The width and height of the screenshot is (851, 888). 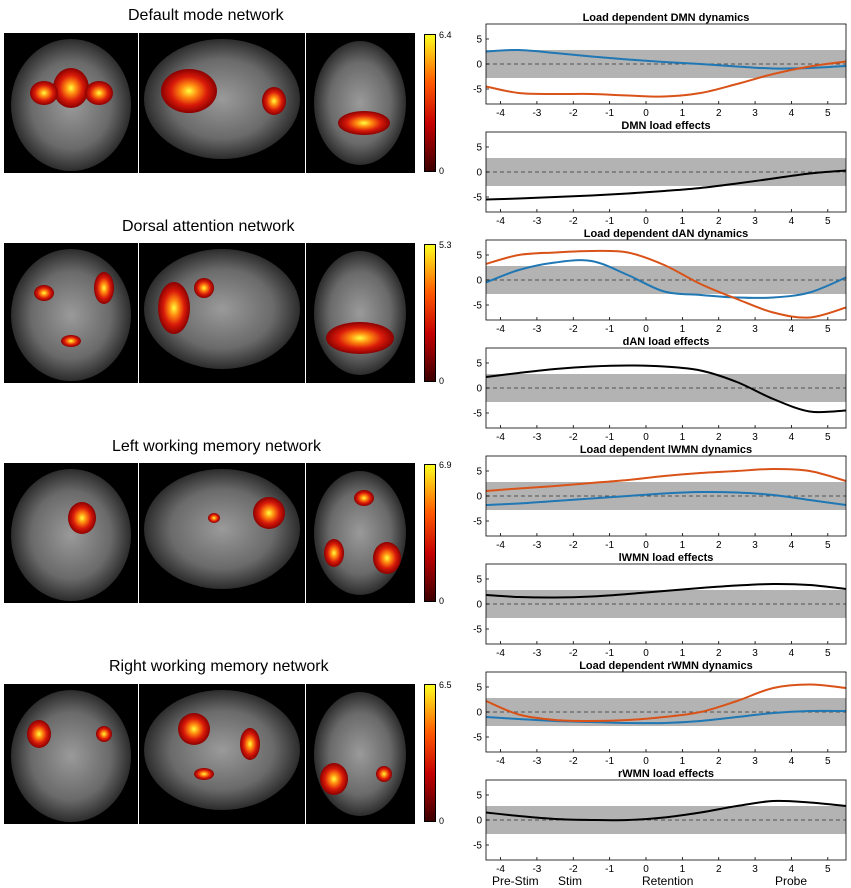 What do you see at coordinates (445, 465) in the screenshot?
I see `colorbar-max-lwmn: 6.9` at bounding box center [445, 465].